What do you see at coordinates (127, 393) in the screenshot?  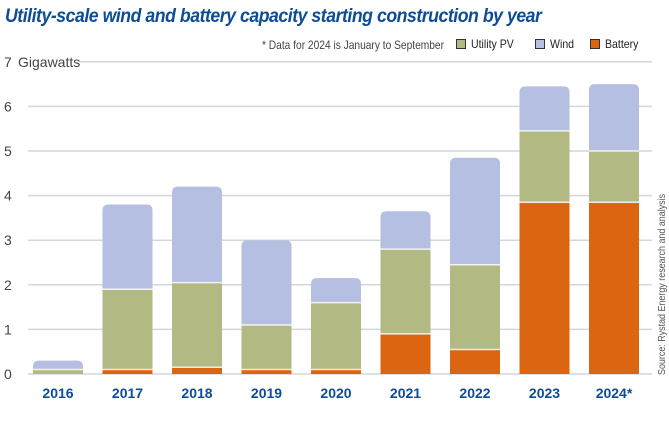 I see `x-tick-label: 2017` at bounding box center [127, 393].